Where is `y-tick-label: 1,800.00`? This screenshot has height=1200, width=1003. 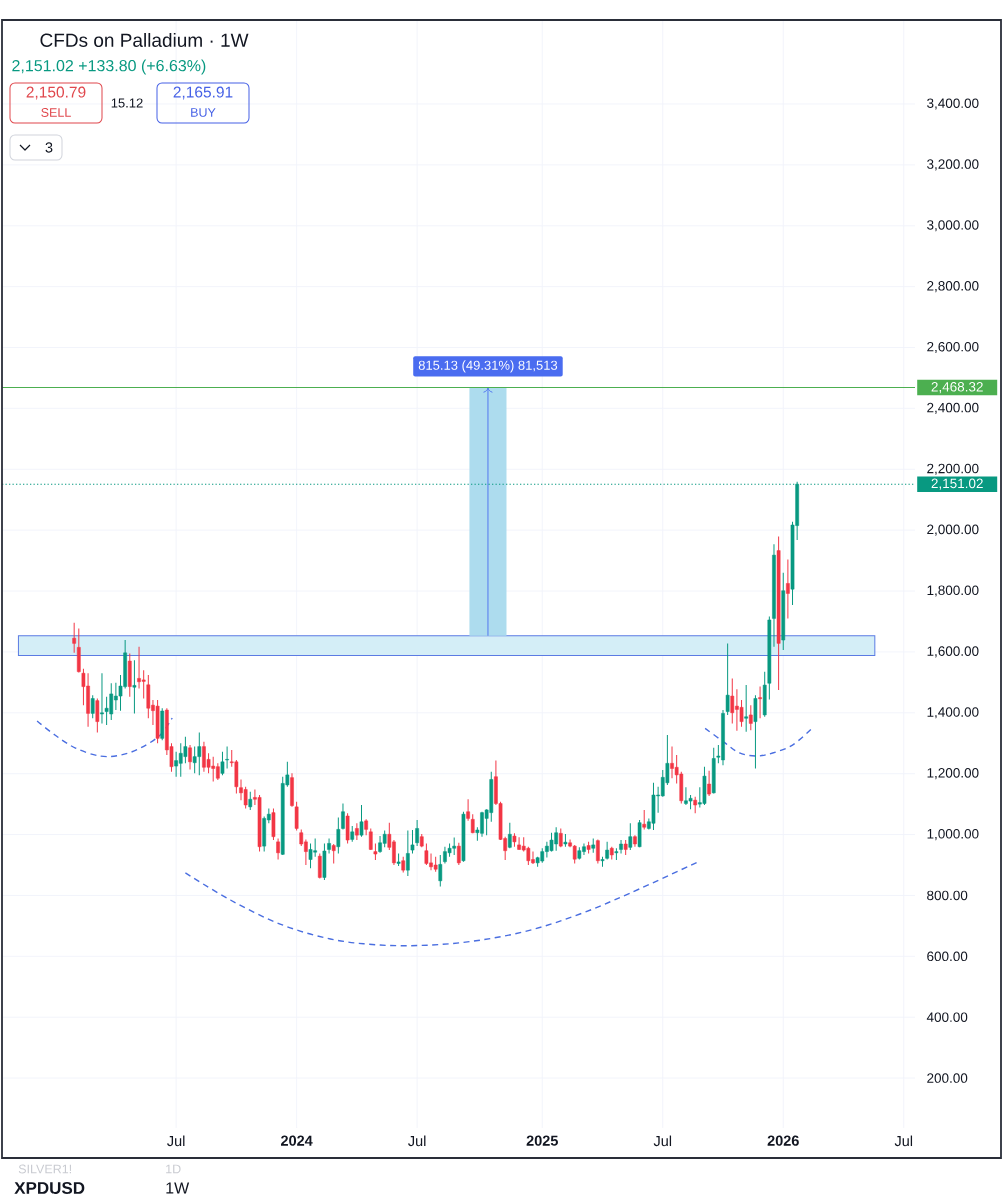
y-tick-label: 1,800.00 is located at coordinates (953, 591).